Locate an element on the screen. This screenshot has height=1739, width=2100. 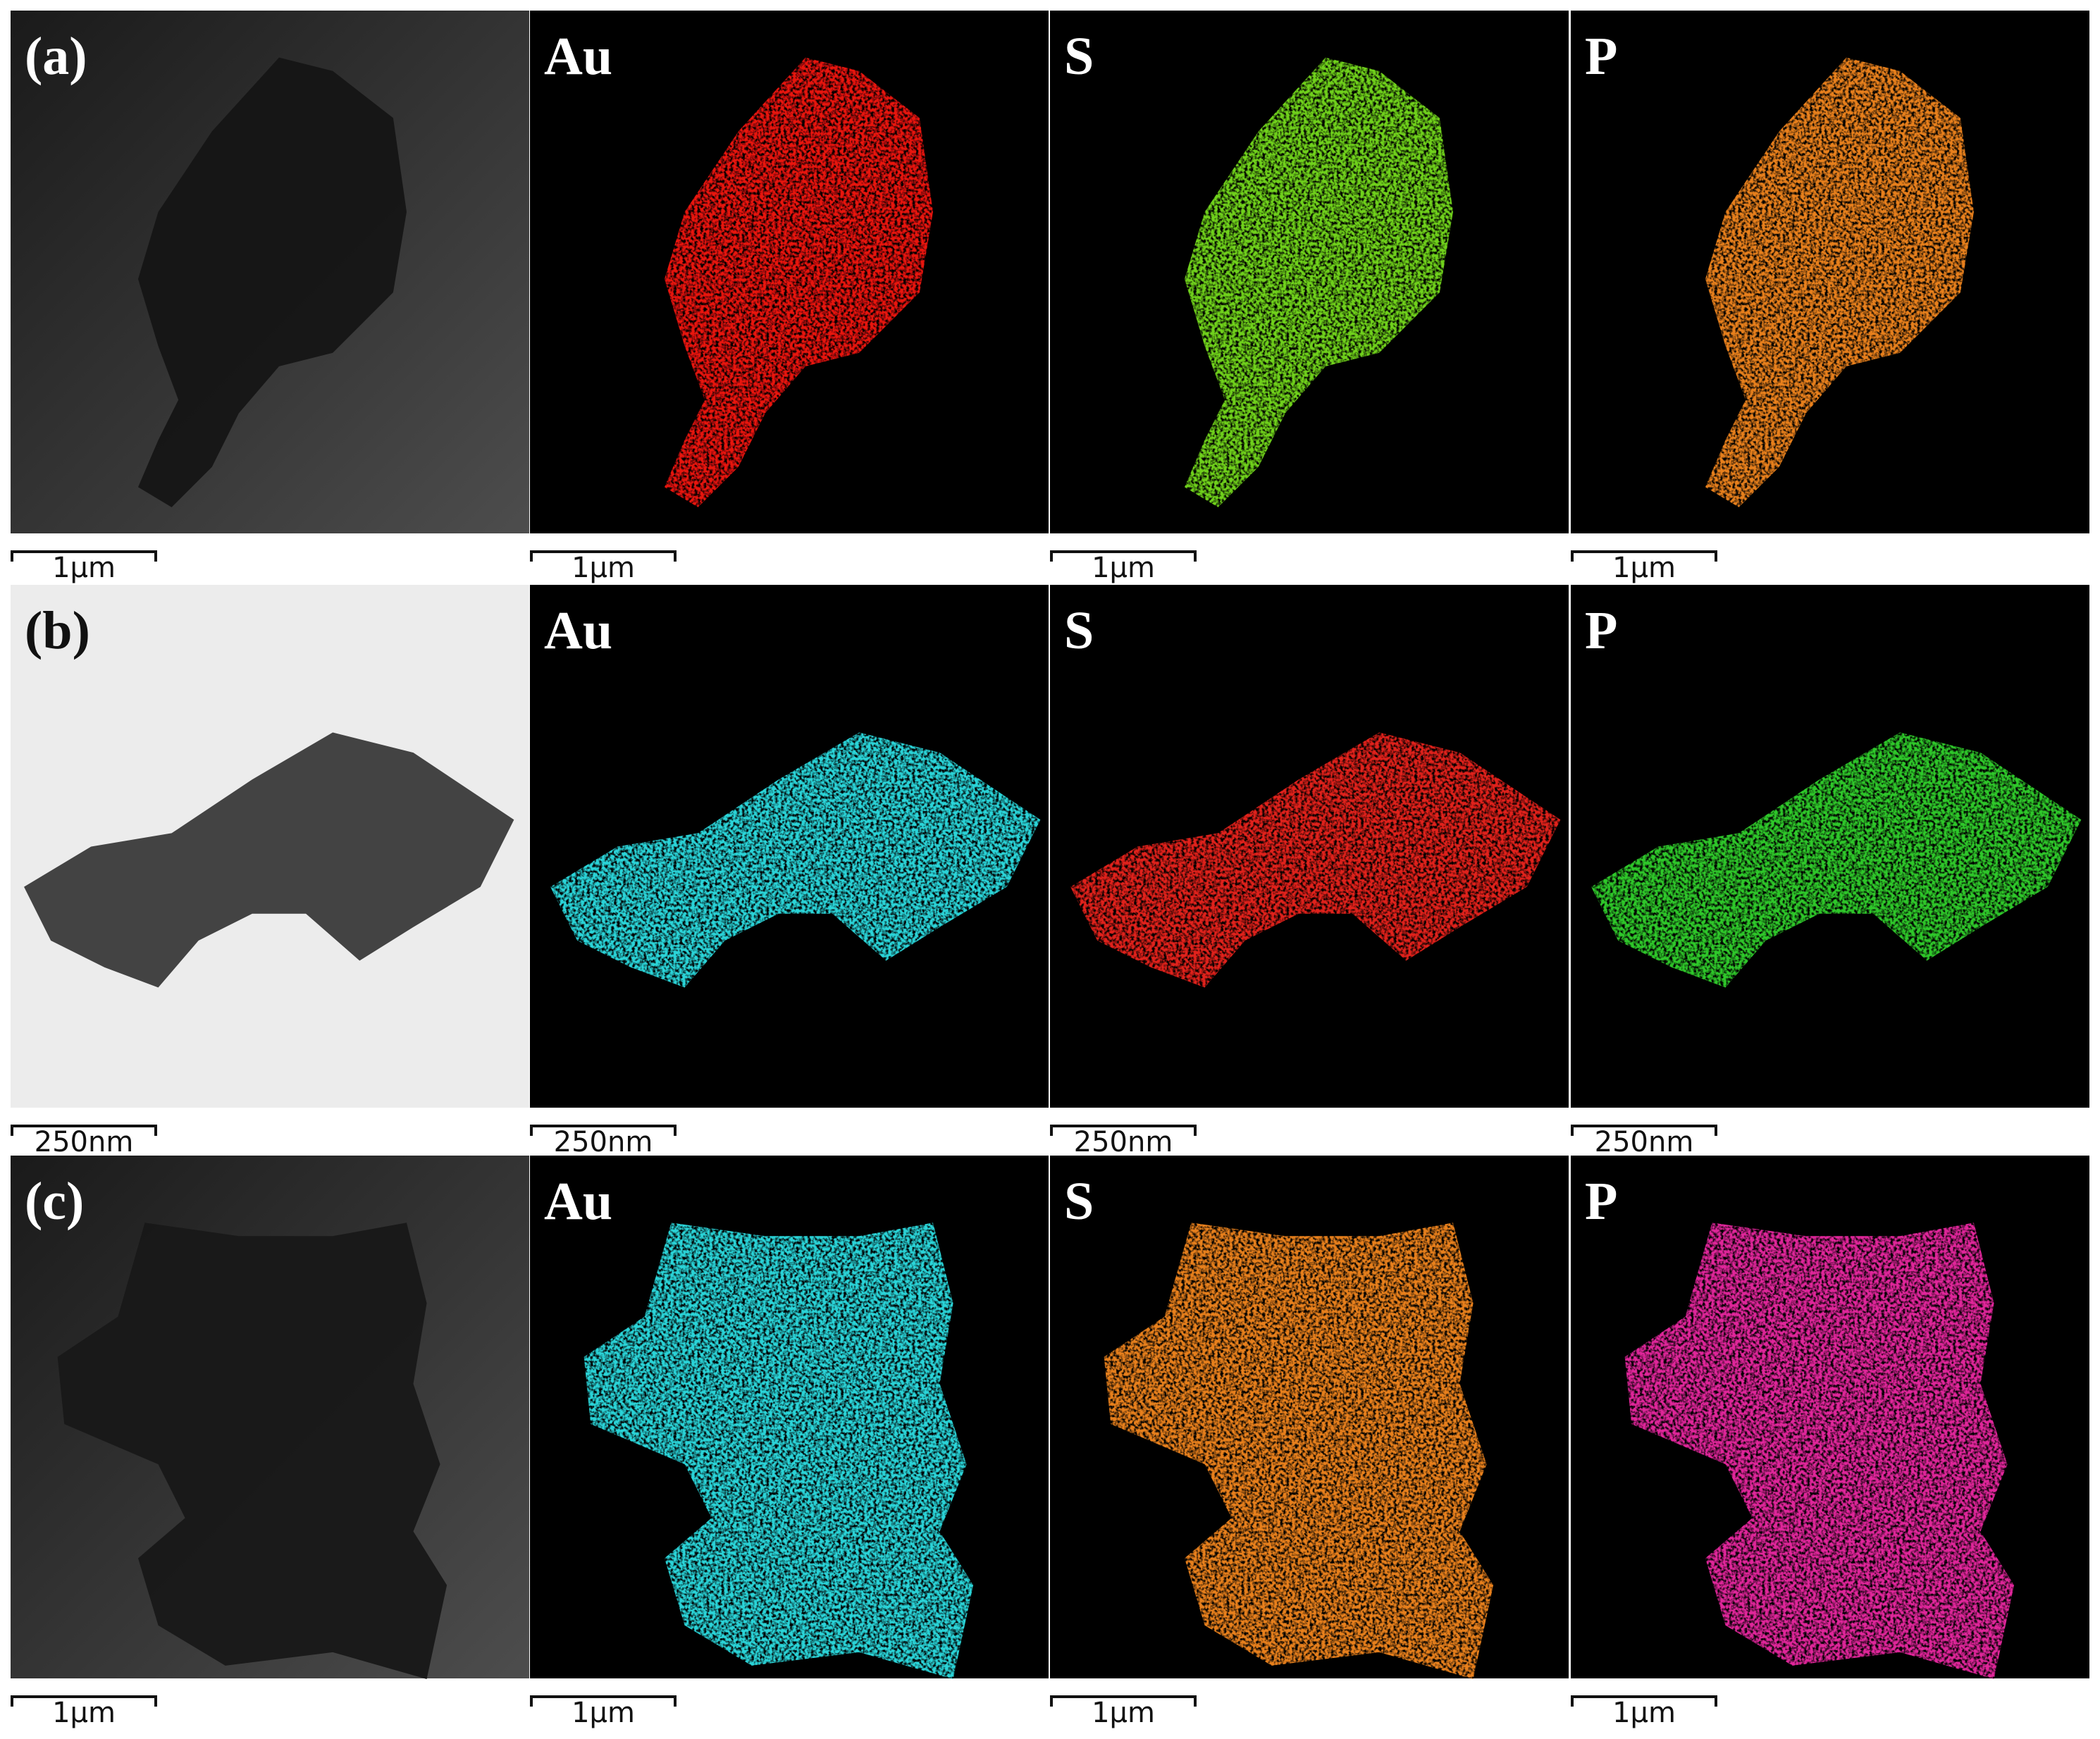
panel: (b) is located at coordinates (270, 847).